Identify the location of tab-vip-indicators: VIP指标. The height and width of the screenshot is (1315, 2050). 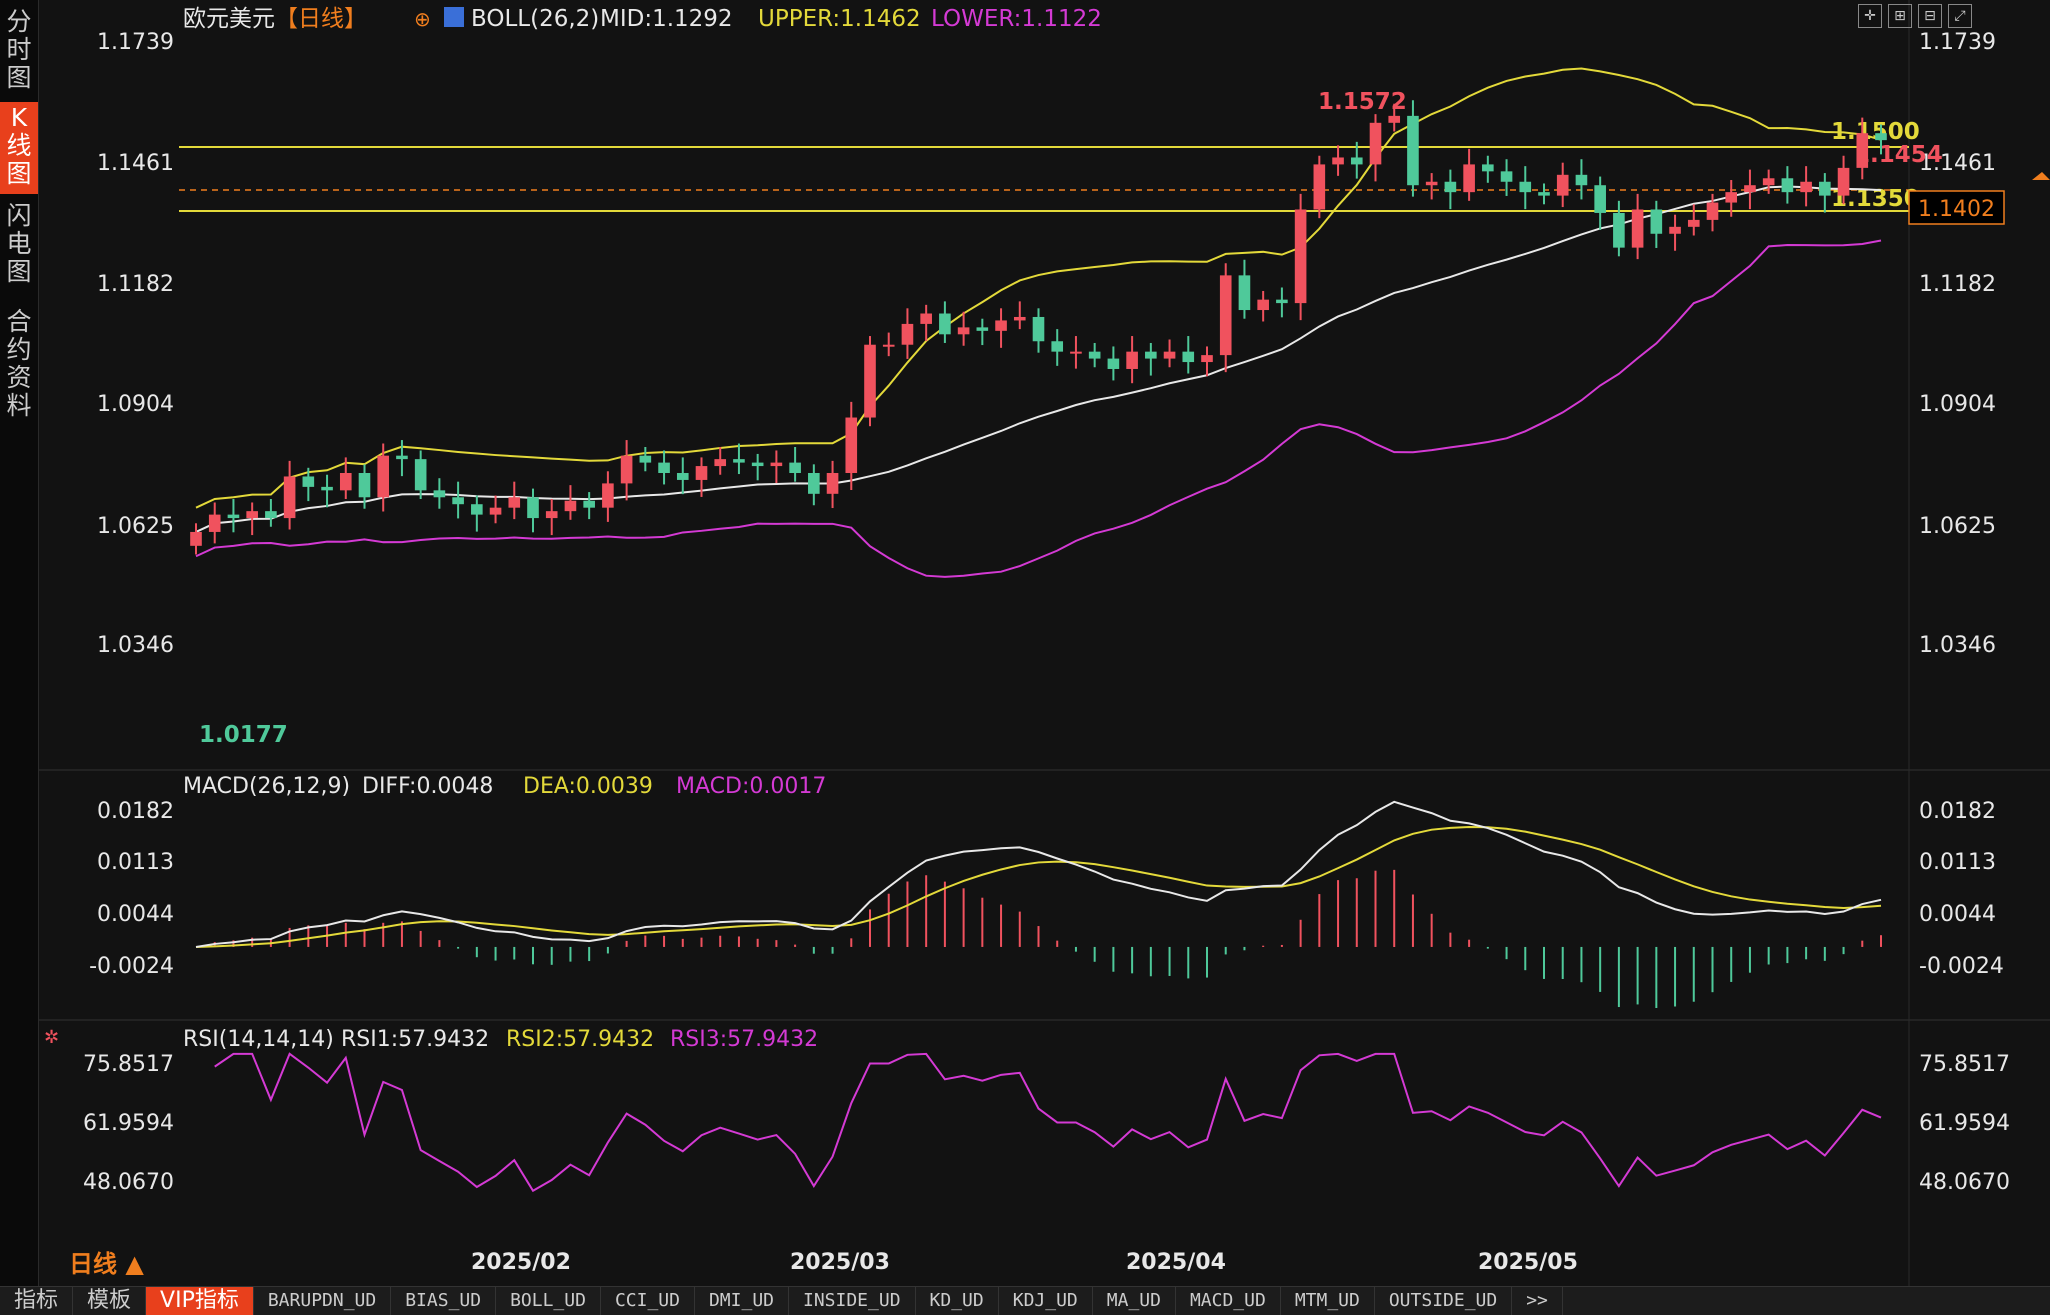
(200, 1301).